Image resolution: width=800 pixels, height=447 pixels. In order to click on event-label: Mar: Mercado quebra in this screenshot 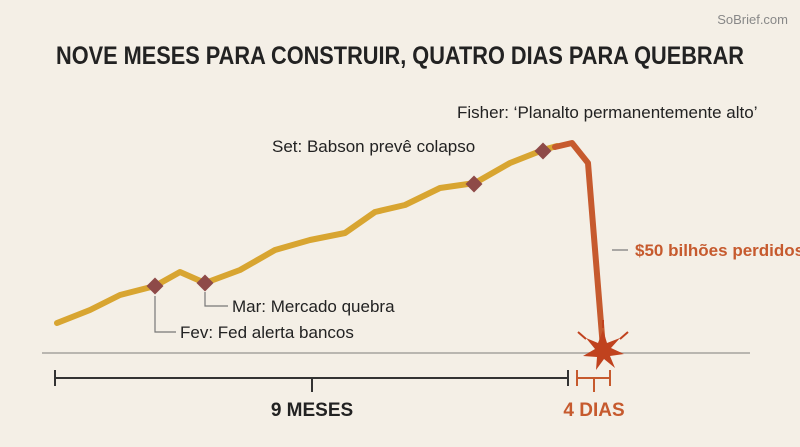, I will do `click(313, 306)`.